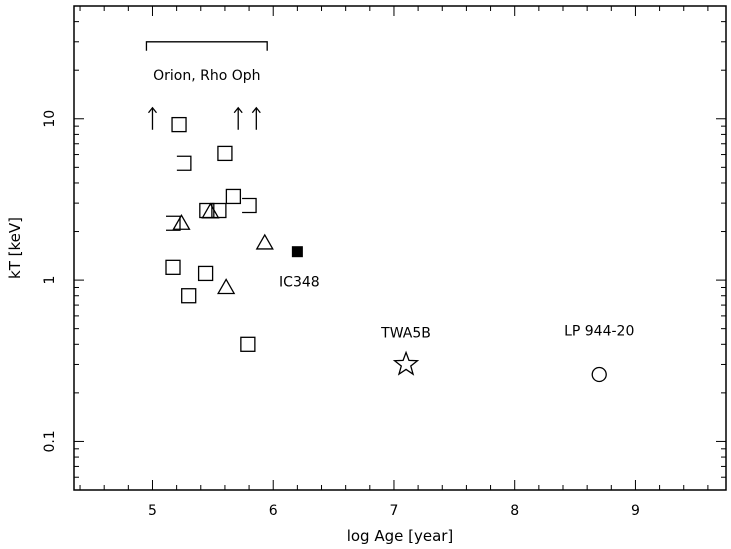  Describe the element at coordinates (635, 511) in the screenshot. I see `x-tick-label: 9` at that location.